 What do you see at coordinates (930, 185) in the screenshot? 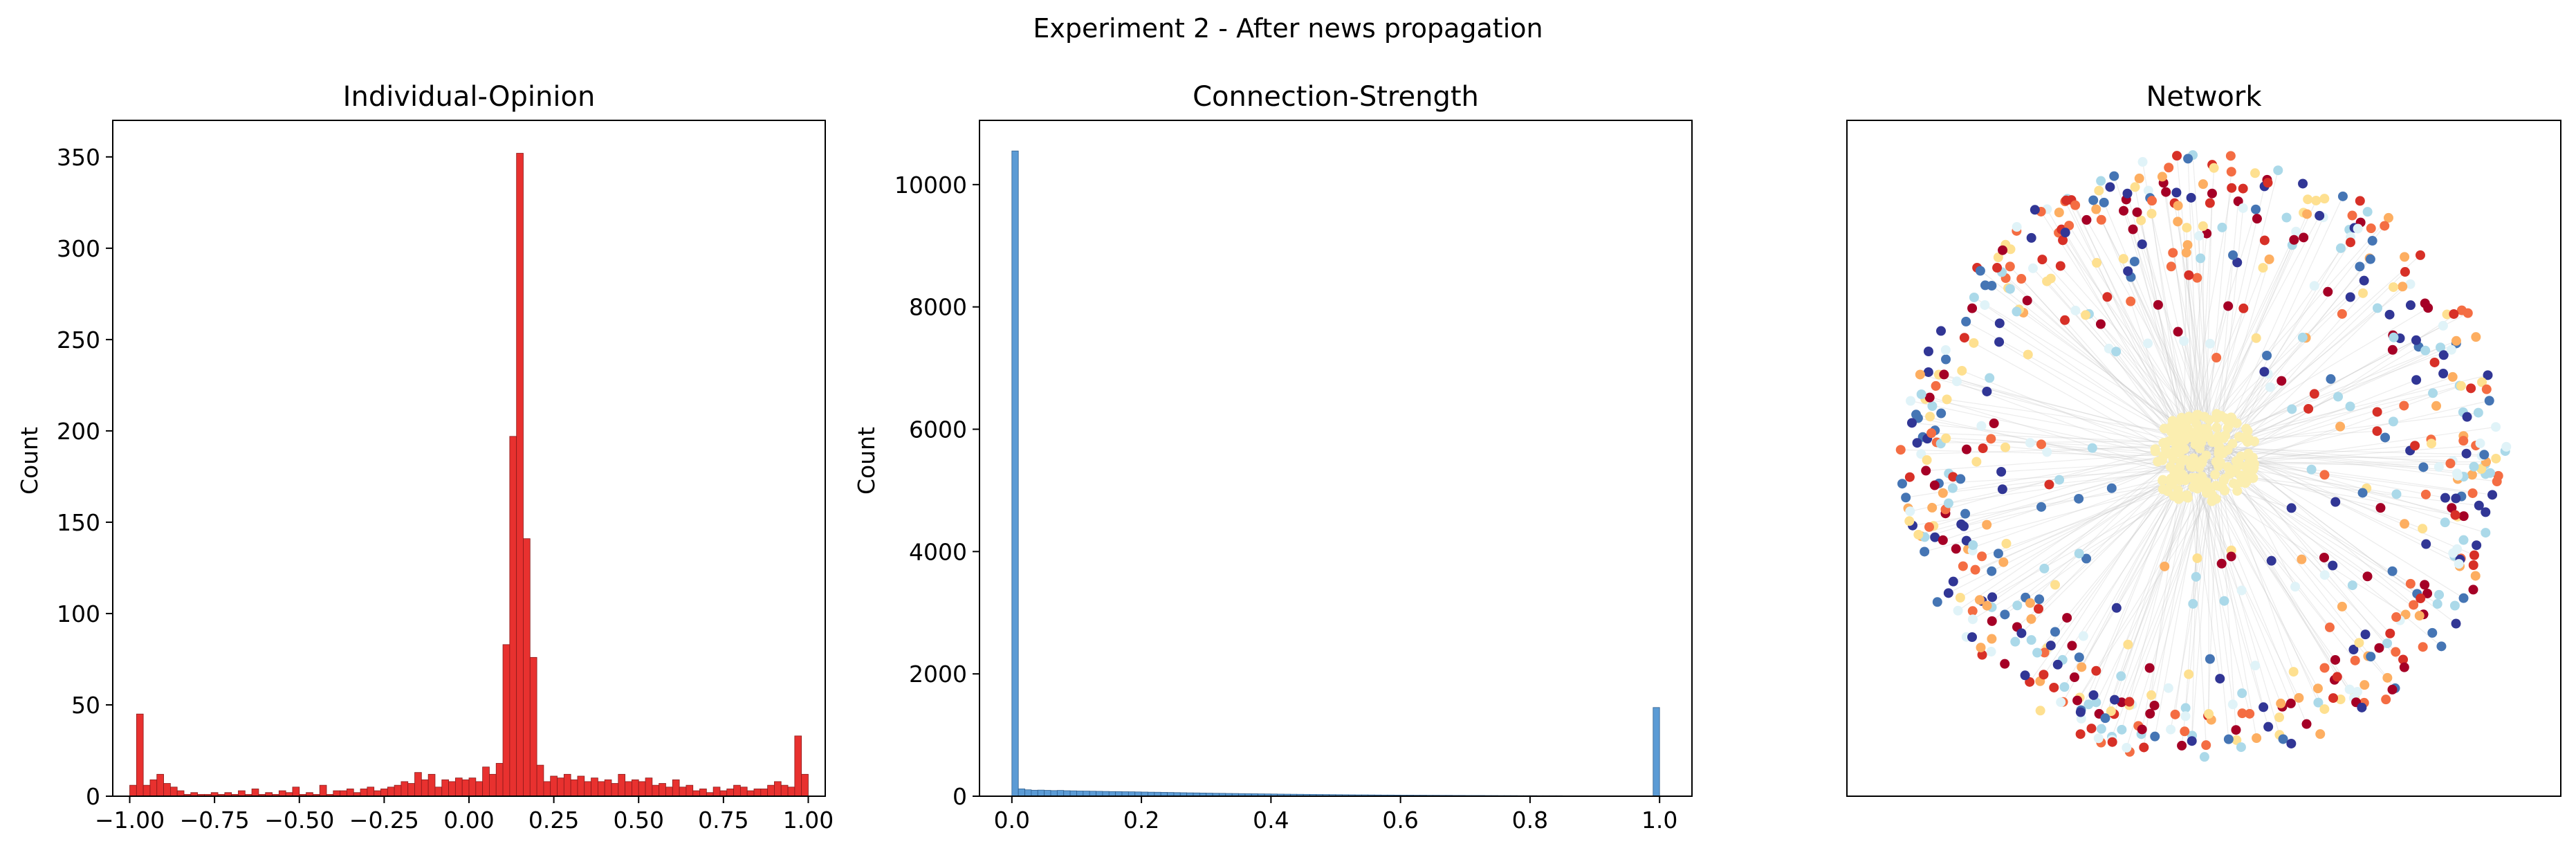
I see `strength-histogram-ytick-label: 10000` at bounding box center [930, 185].